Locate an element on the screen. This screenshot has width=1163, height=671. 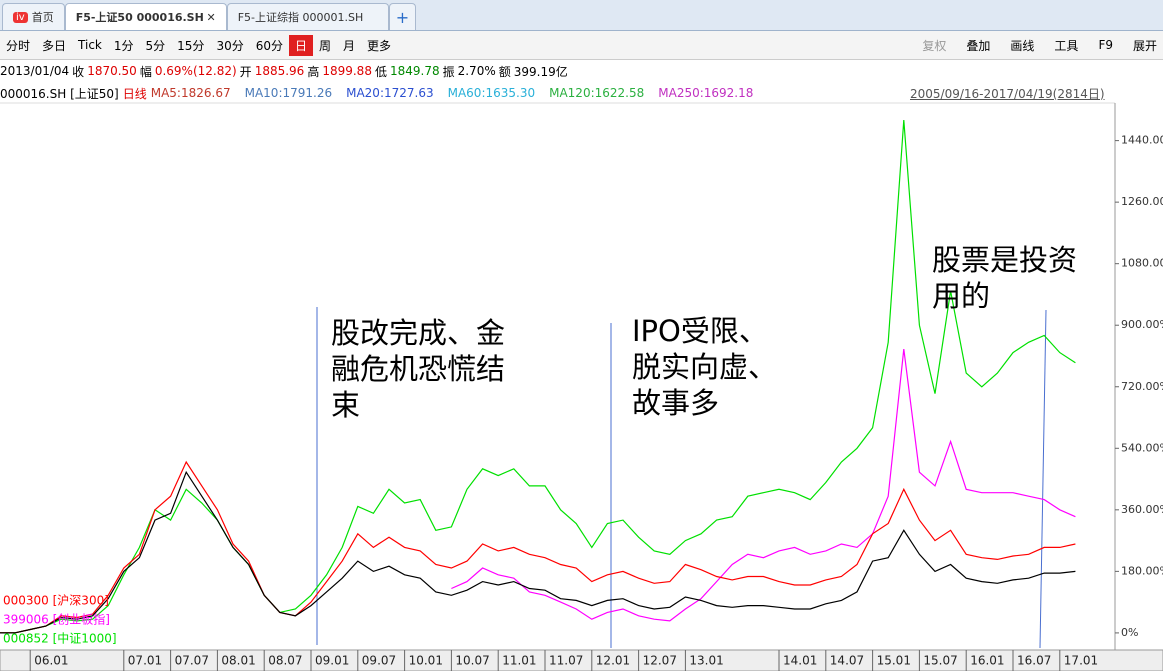
value: 0.69%(12.82) is located at coordinates (195, 71).